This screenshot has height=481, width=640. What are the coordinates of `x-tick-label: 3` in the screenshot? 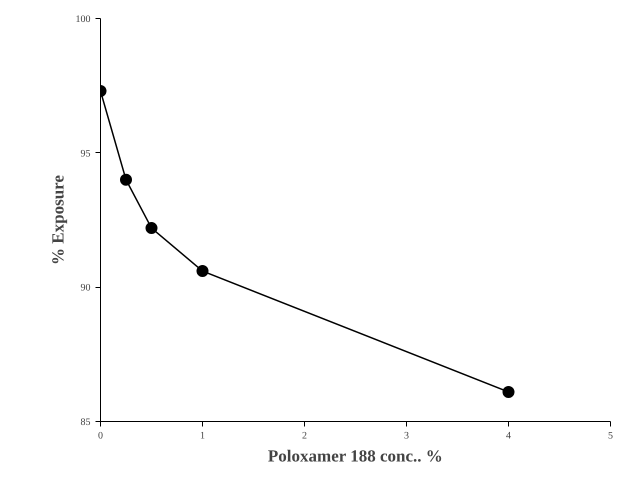 It's located at (406, 436).